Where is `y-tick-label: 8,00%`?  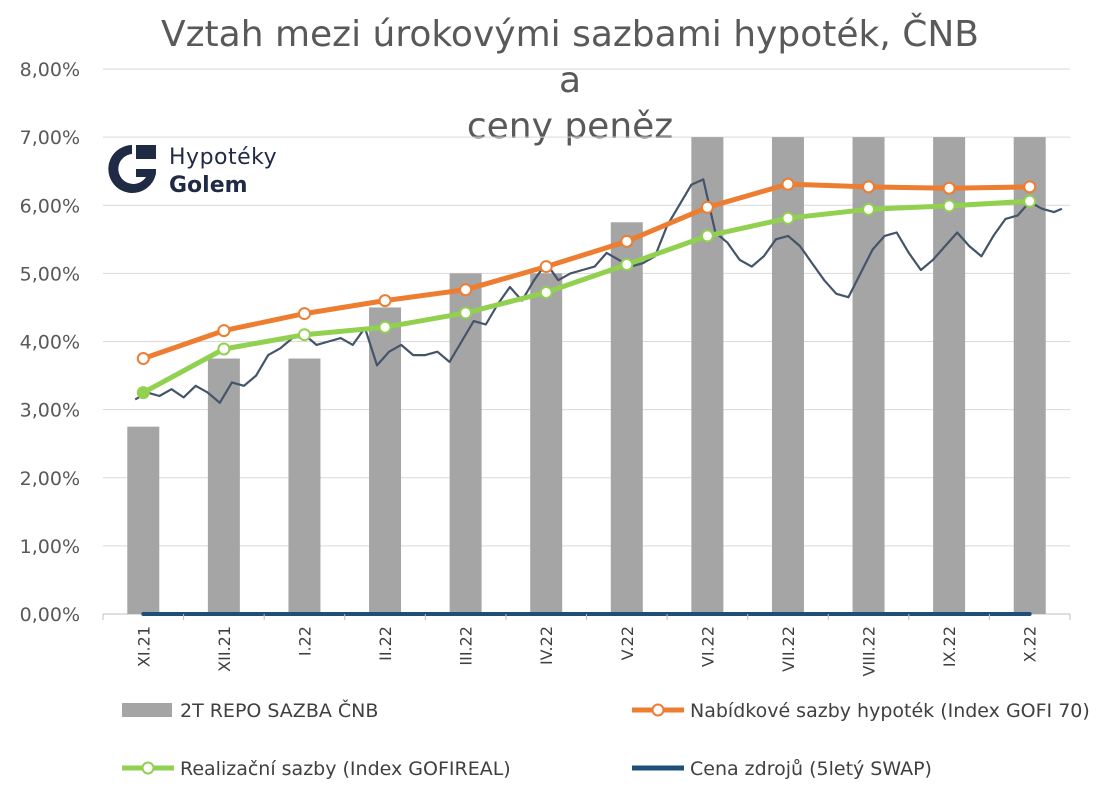
y-tick-label: 8,00% is located at coordinates (50, 70).